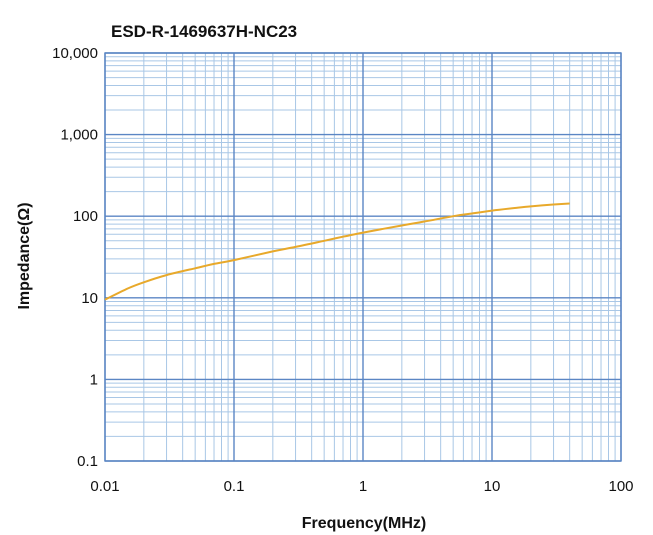  I want to click on impedance-curve, so click(337, 251).